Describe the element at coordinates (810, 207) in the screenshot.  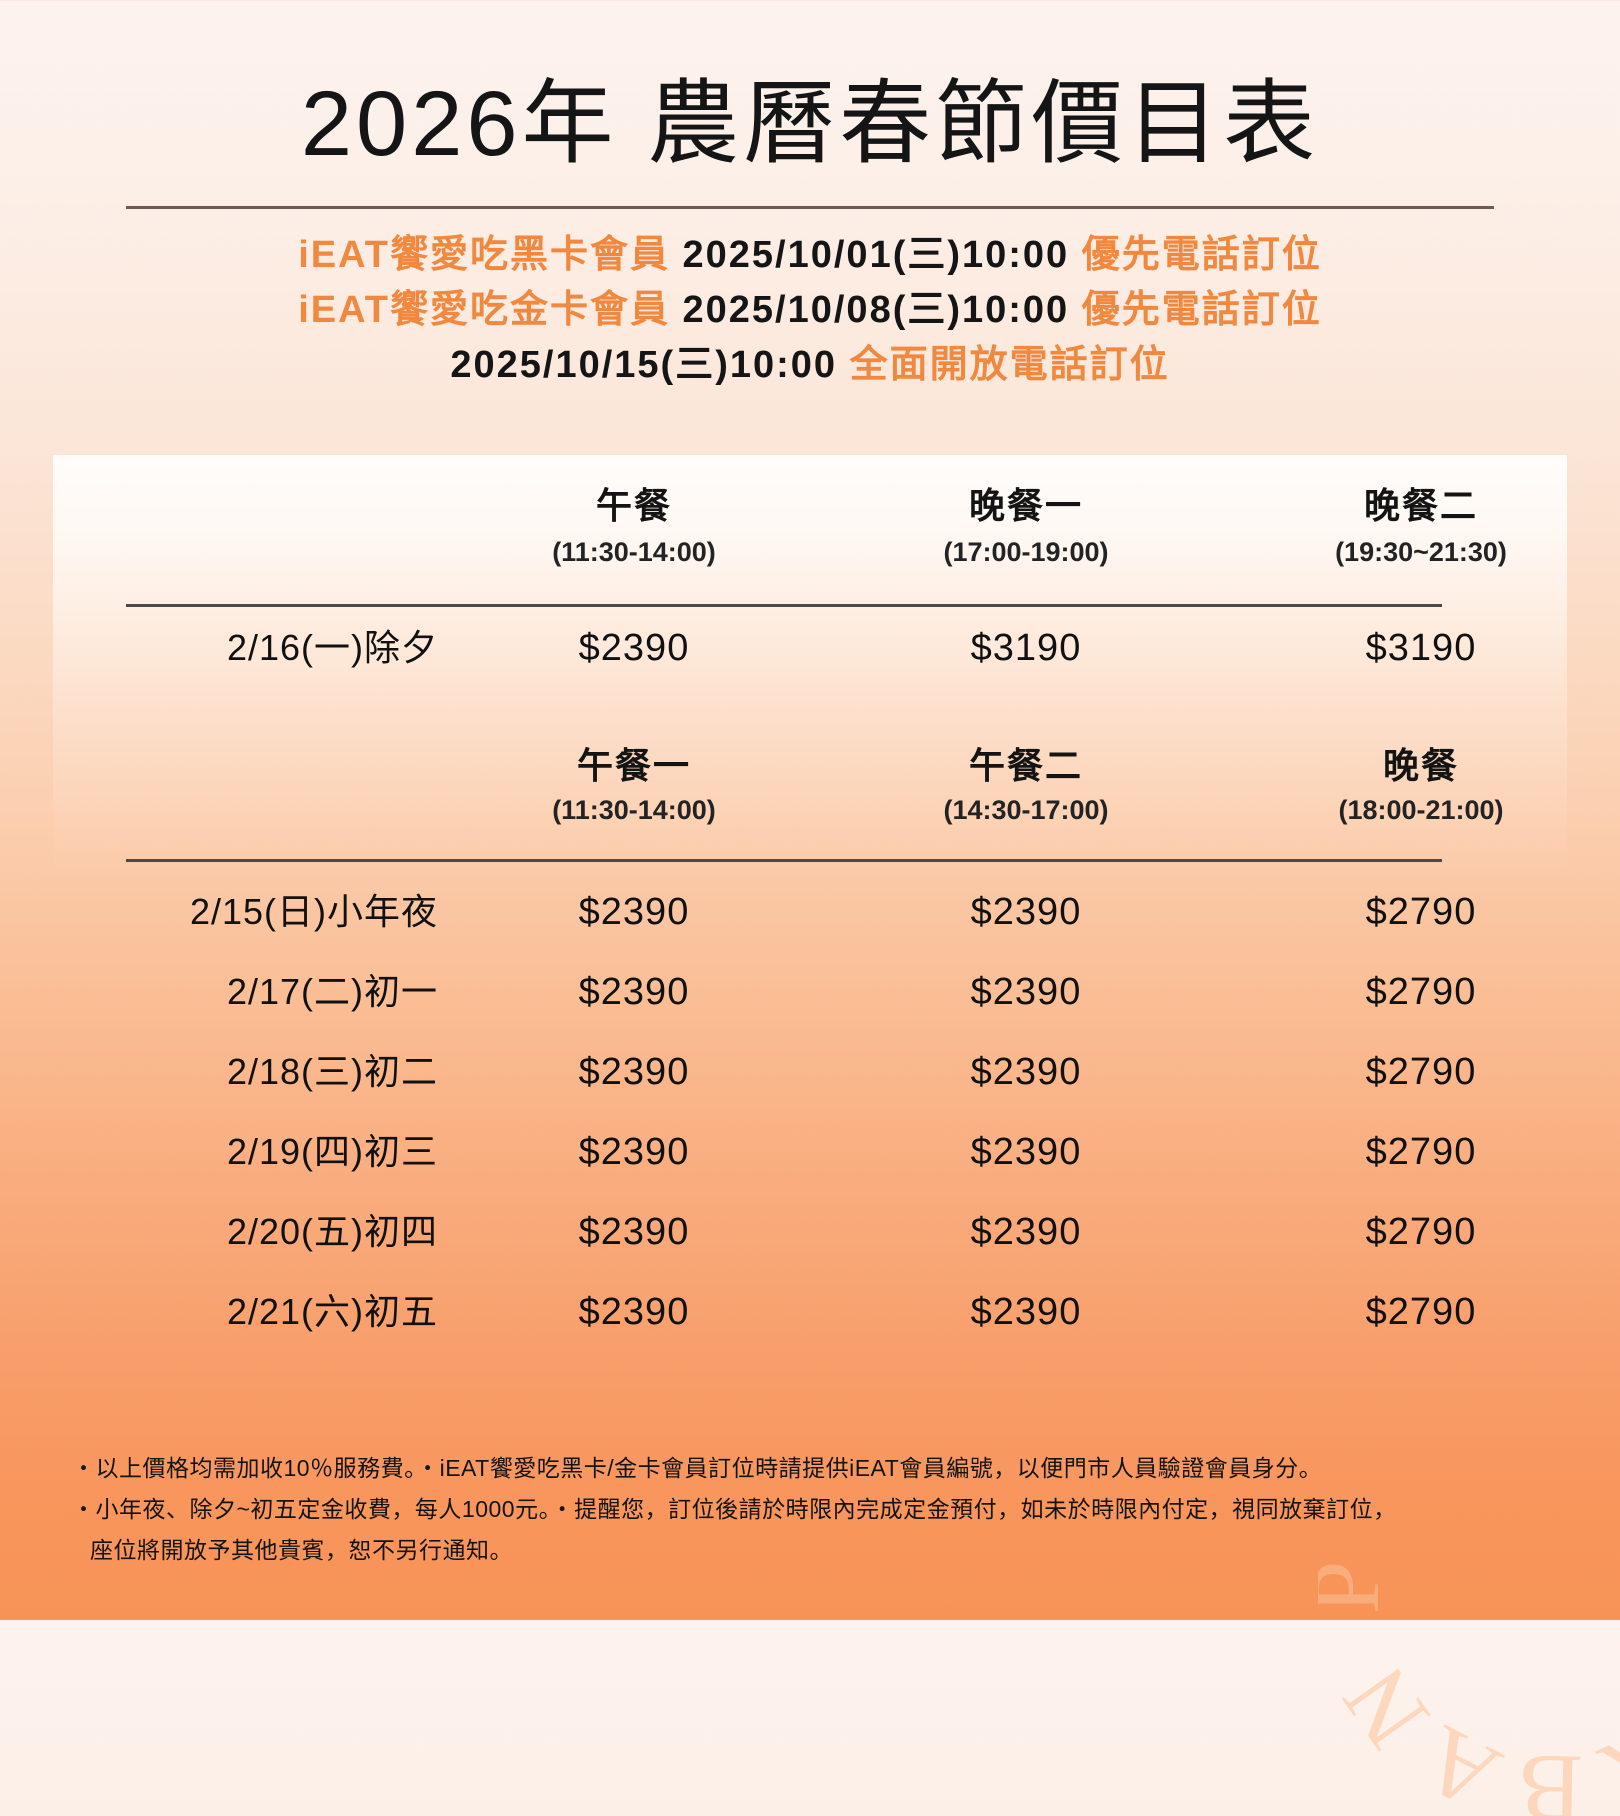
I see `title-divider` at that location.